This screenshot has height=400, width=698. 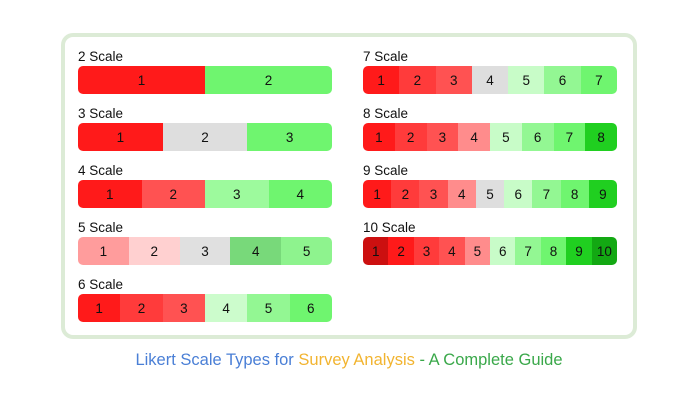 What do you see at coordinates (389, 227) in the screenshot?
I see `scale-label: 10 Scale` at bounding box center [389, 227].